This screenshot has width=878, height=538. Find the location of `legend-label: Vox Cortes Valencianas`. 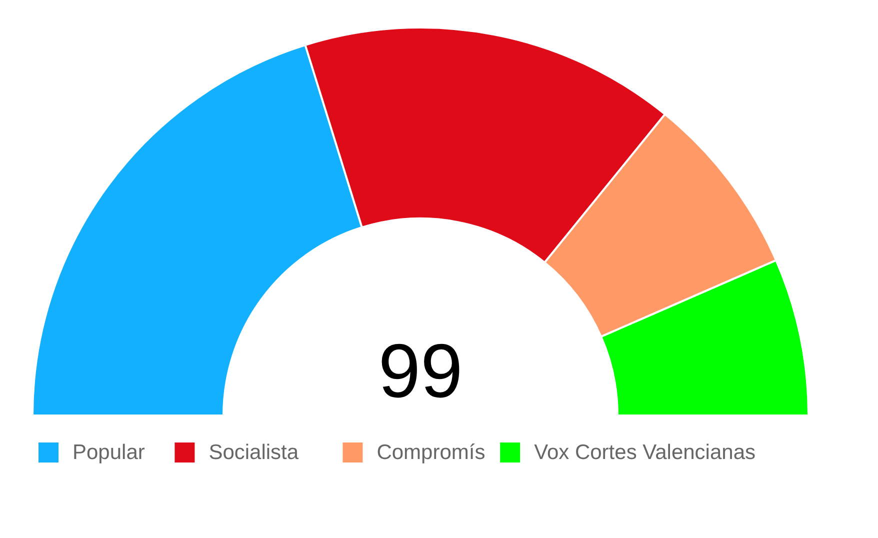

legend-label: Vox Cortes Valencianas is located at coordinates (645, 452).